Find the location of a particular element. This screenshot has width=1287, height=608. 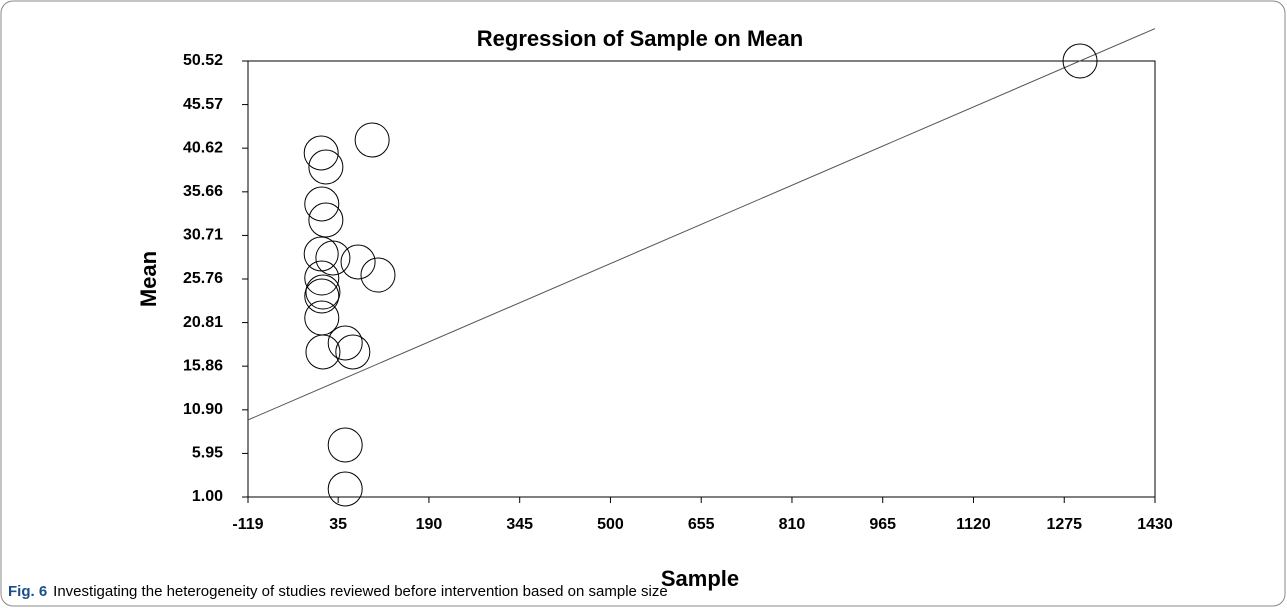

y-tick-label: 40.62 is located at coordinates (203, 147).